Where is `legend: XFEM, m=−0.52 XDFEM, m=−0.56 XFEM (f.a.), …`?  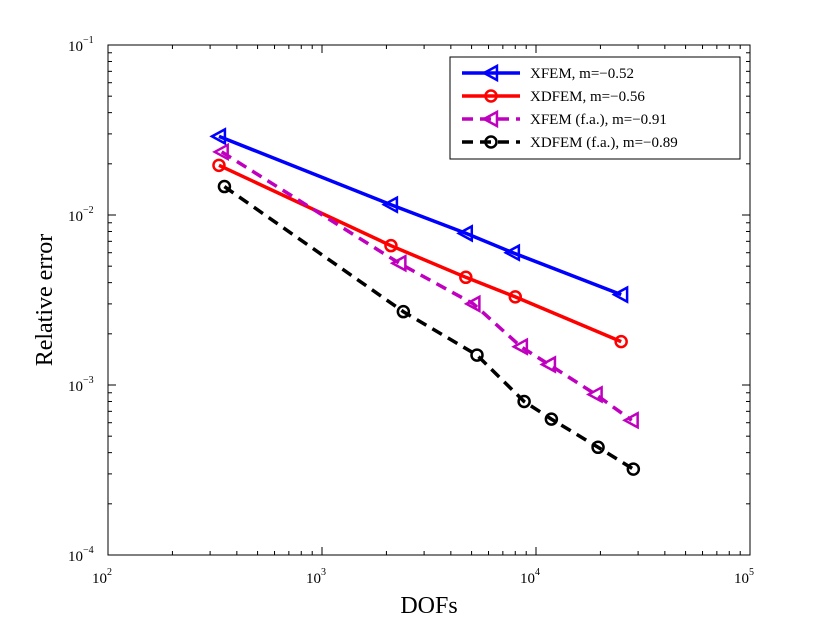 legend: XFEM, m=−0.52 XDFEM, m=−0.56 XFEM (f.a.), … is located at coordinates (595, 108).